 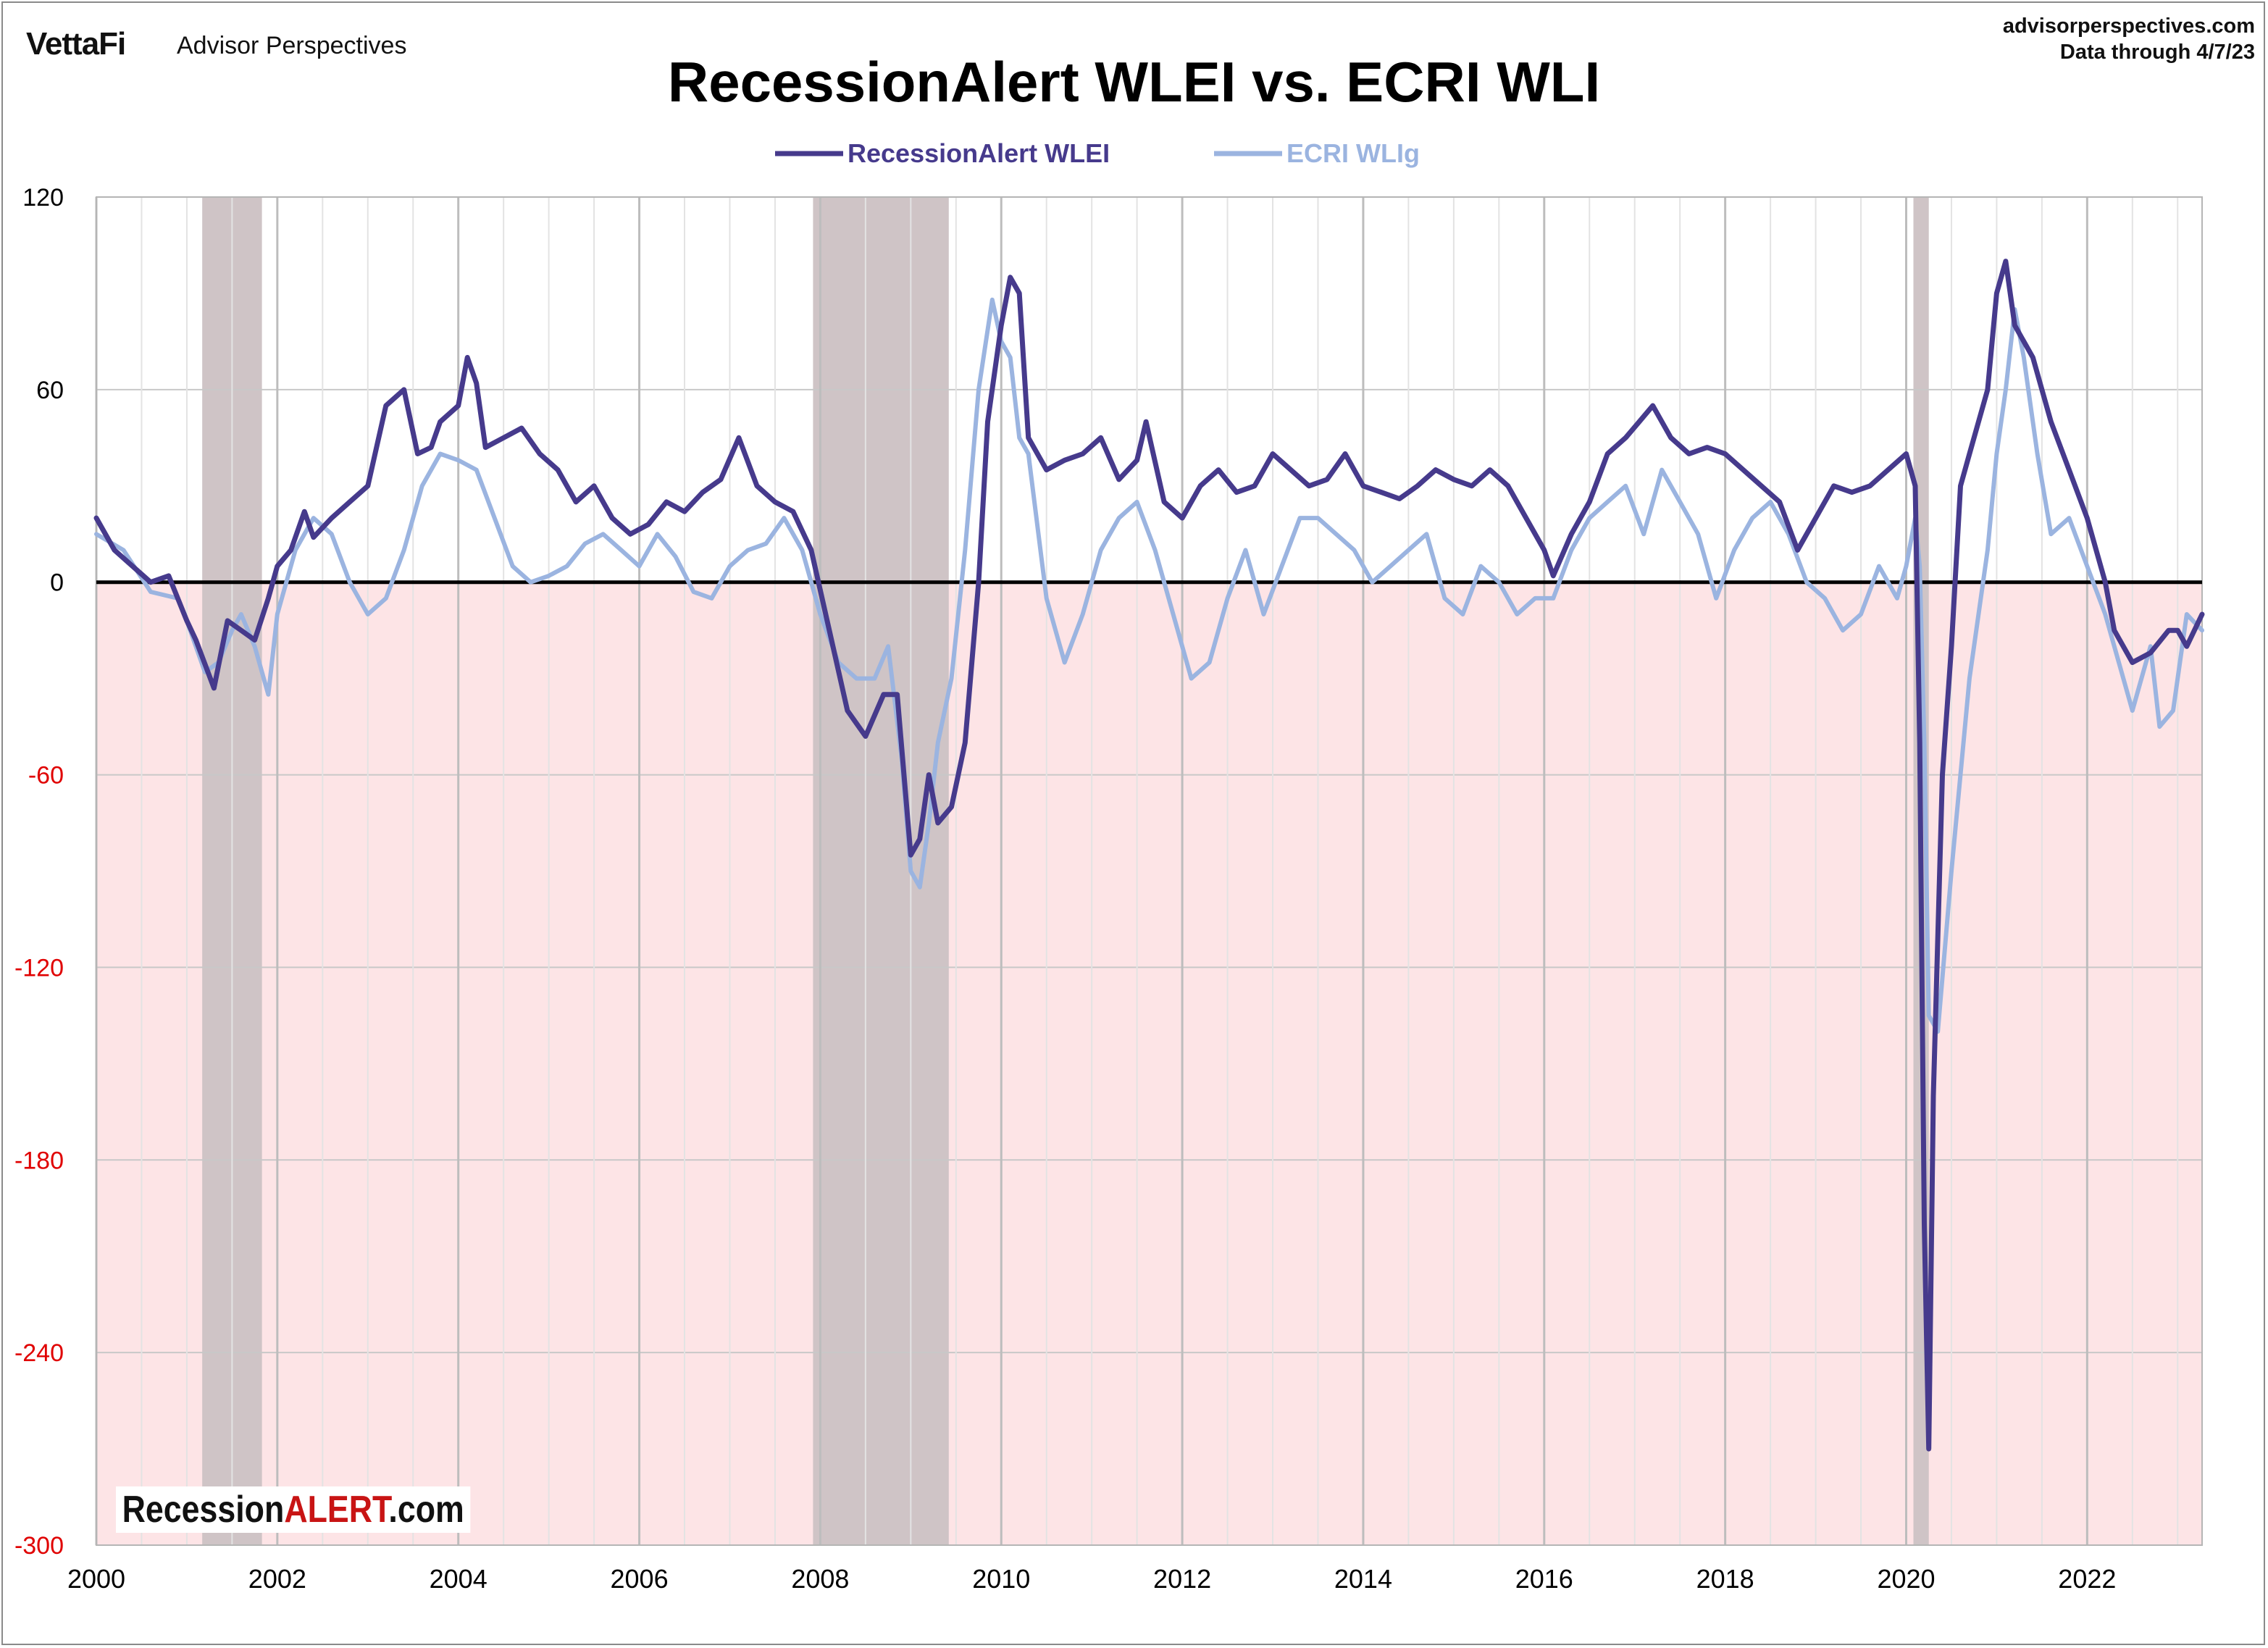 I want to click on legend-label-0: RecessionAlert WLEI, so click(x=979, y=153).